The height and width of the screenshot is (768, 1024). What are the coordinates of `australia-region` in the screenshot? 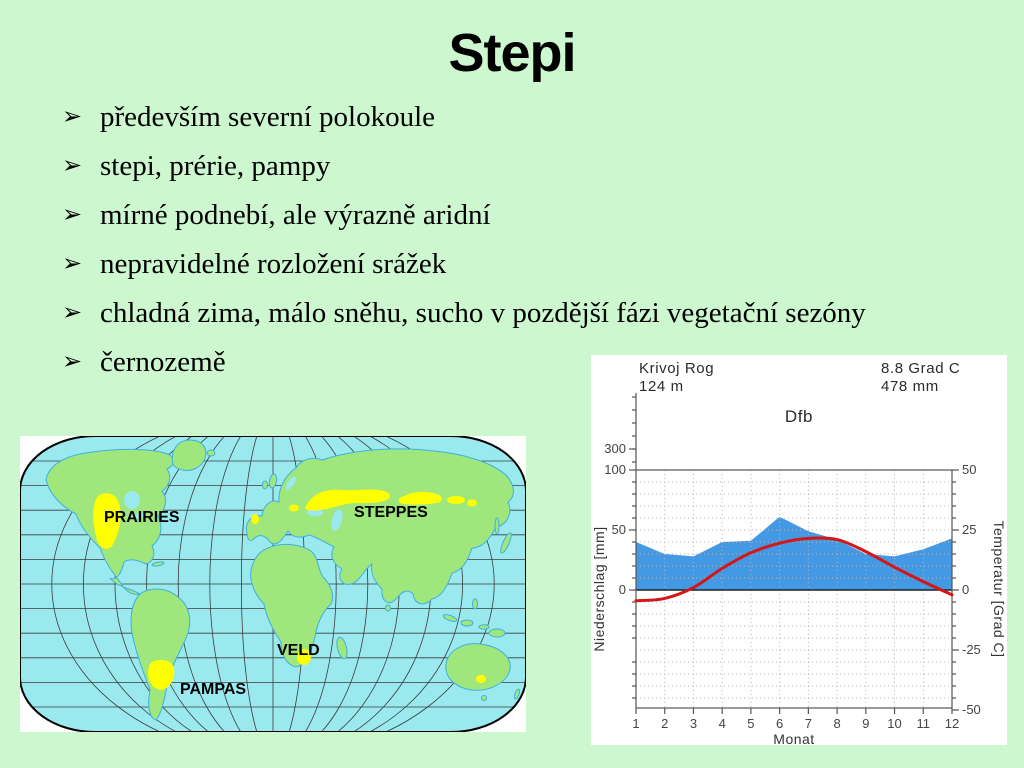 It's located at (481, 679).